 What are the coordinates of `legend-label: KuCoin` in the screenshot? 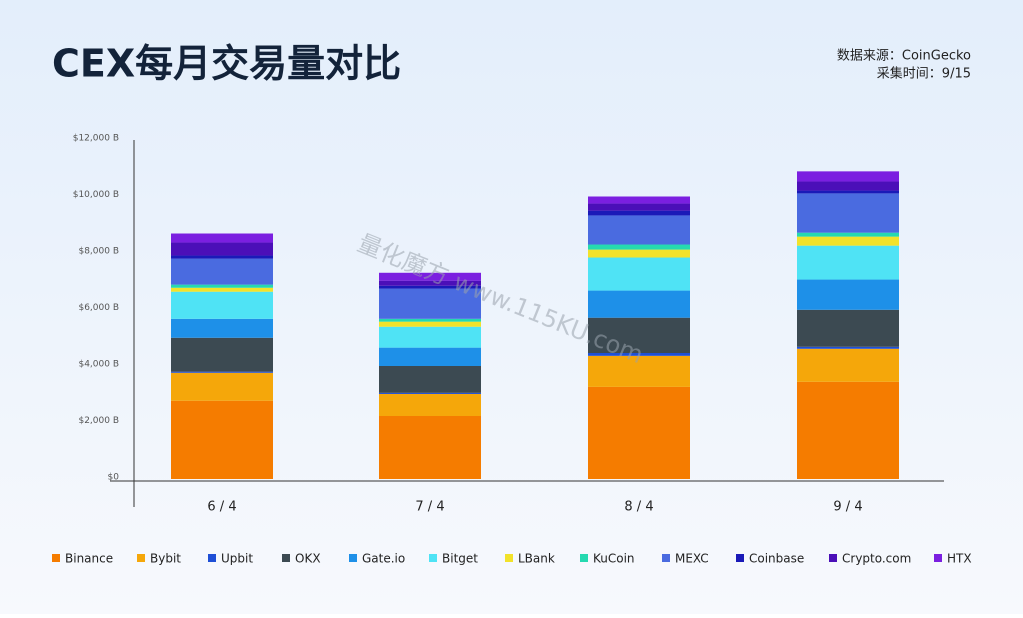 It's located at (614, 559).